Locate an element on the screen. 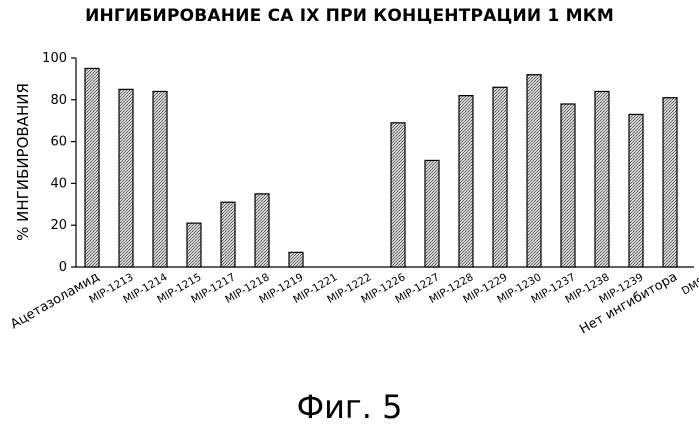 Image resolution: width=699 pixels, height=432 pixels. y-tick-label: 100 is located at coordinates (54, 58).